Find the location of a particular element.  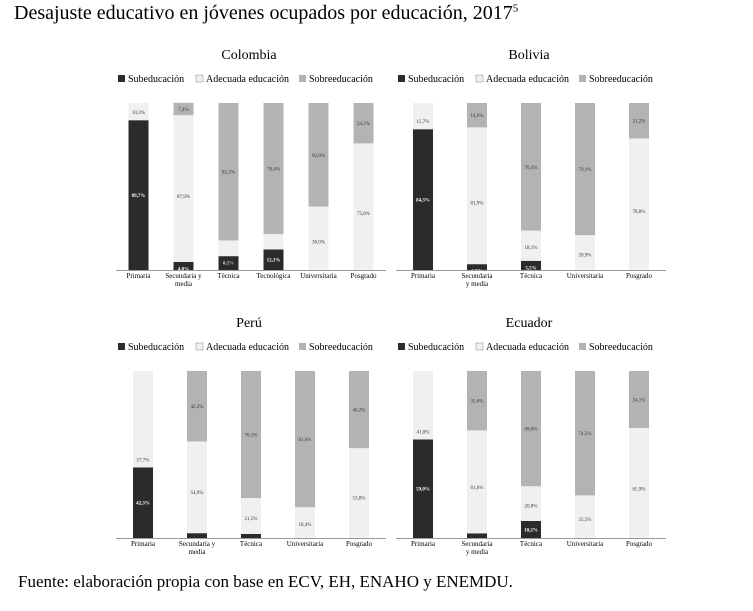

chart-title: Bolivia is located at coordinates (529, 55).